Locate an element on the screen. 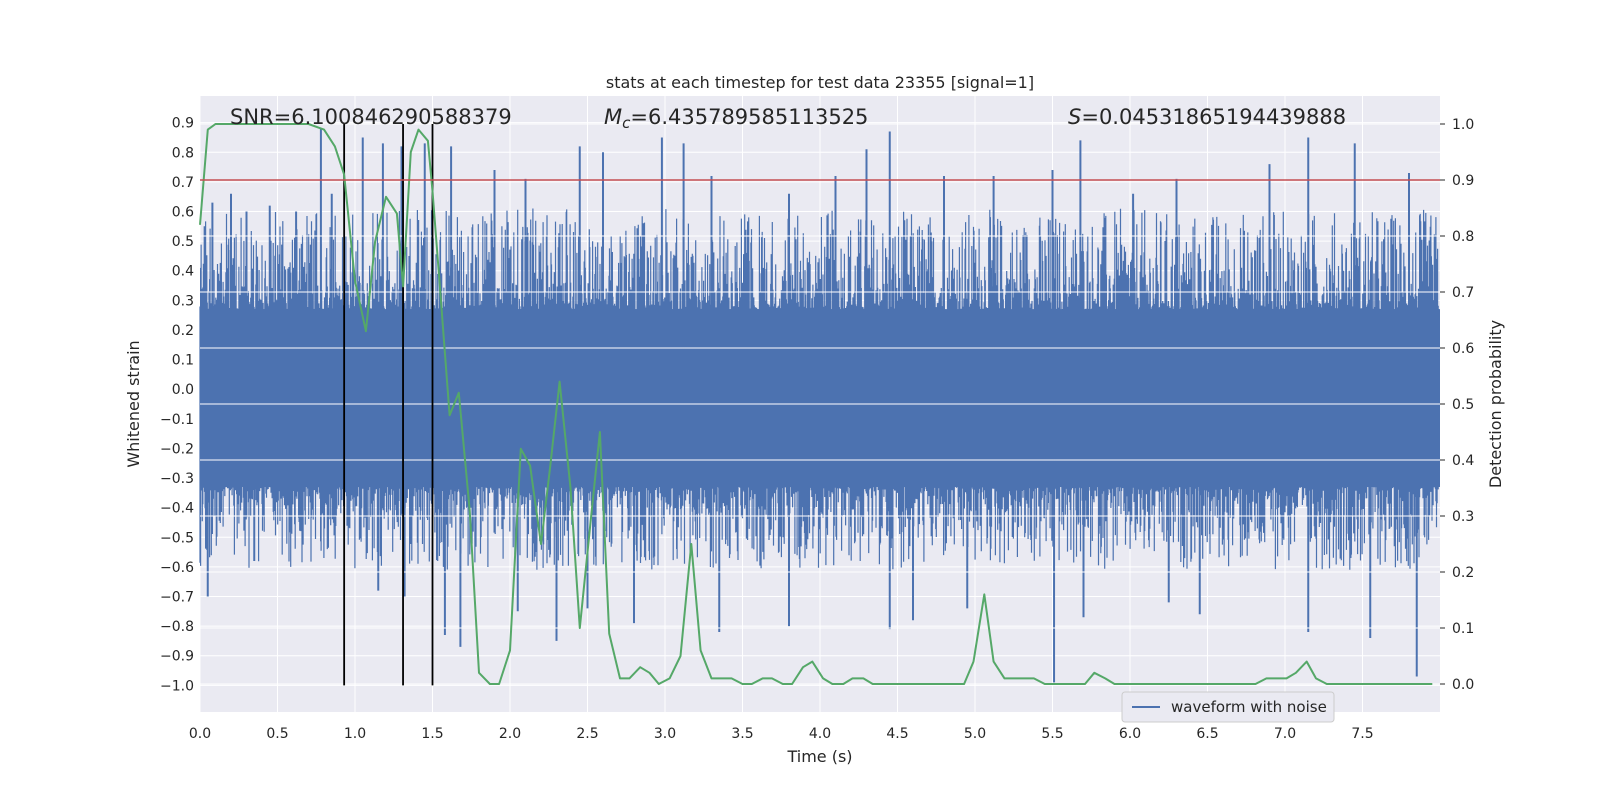 This screenshot has height=804, width=1600. y-left-tick-label: −0.3 is located at coordinates (177, 479).